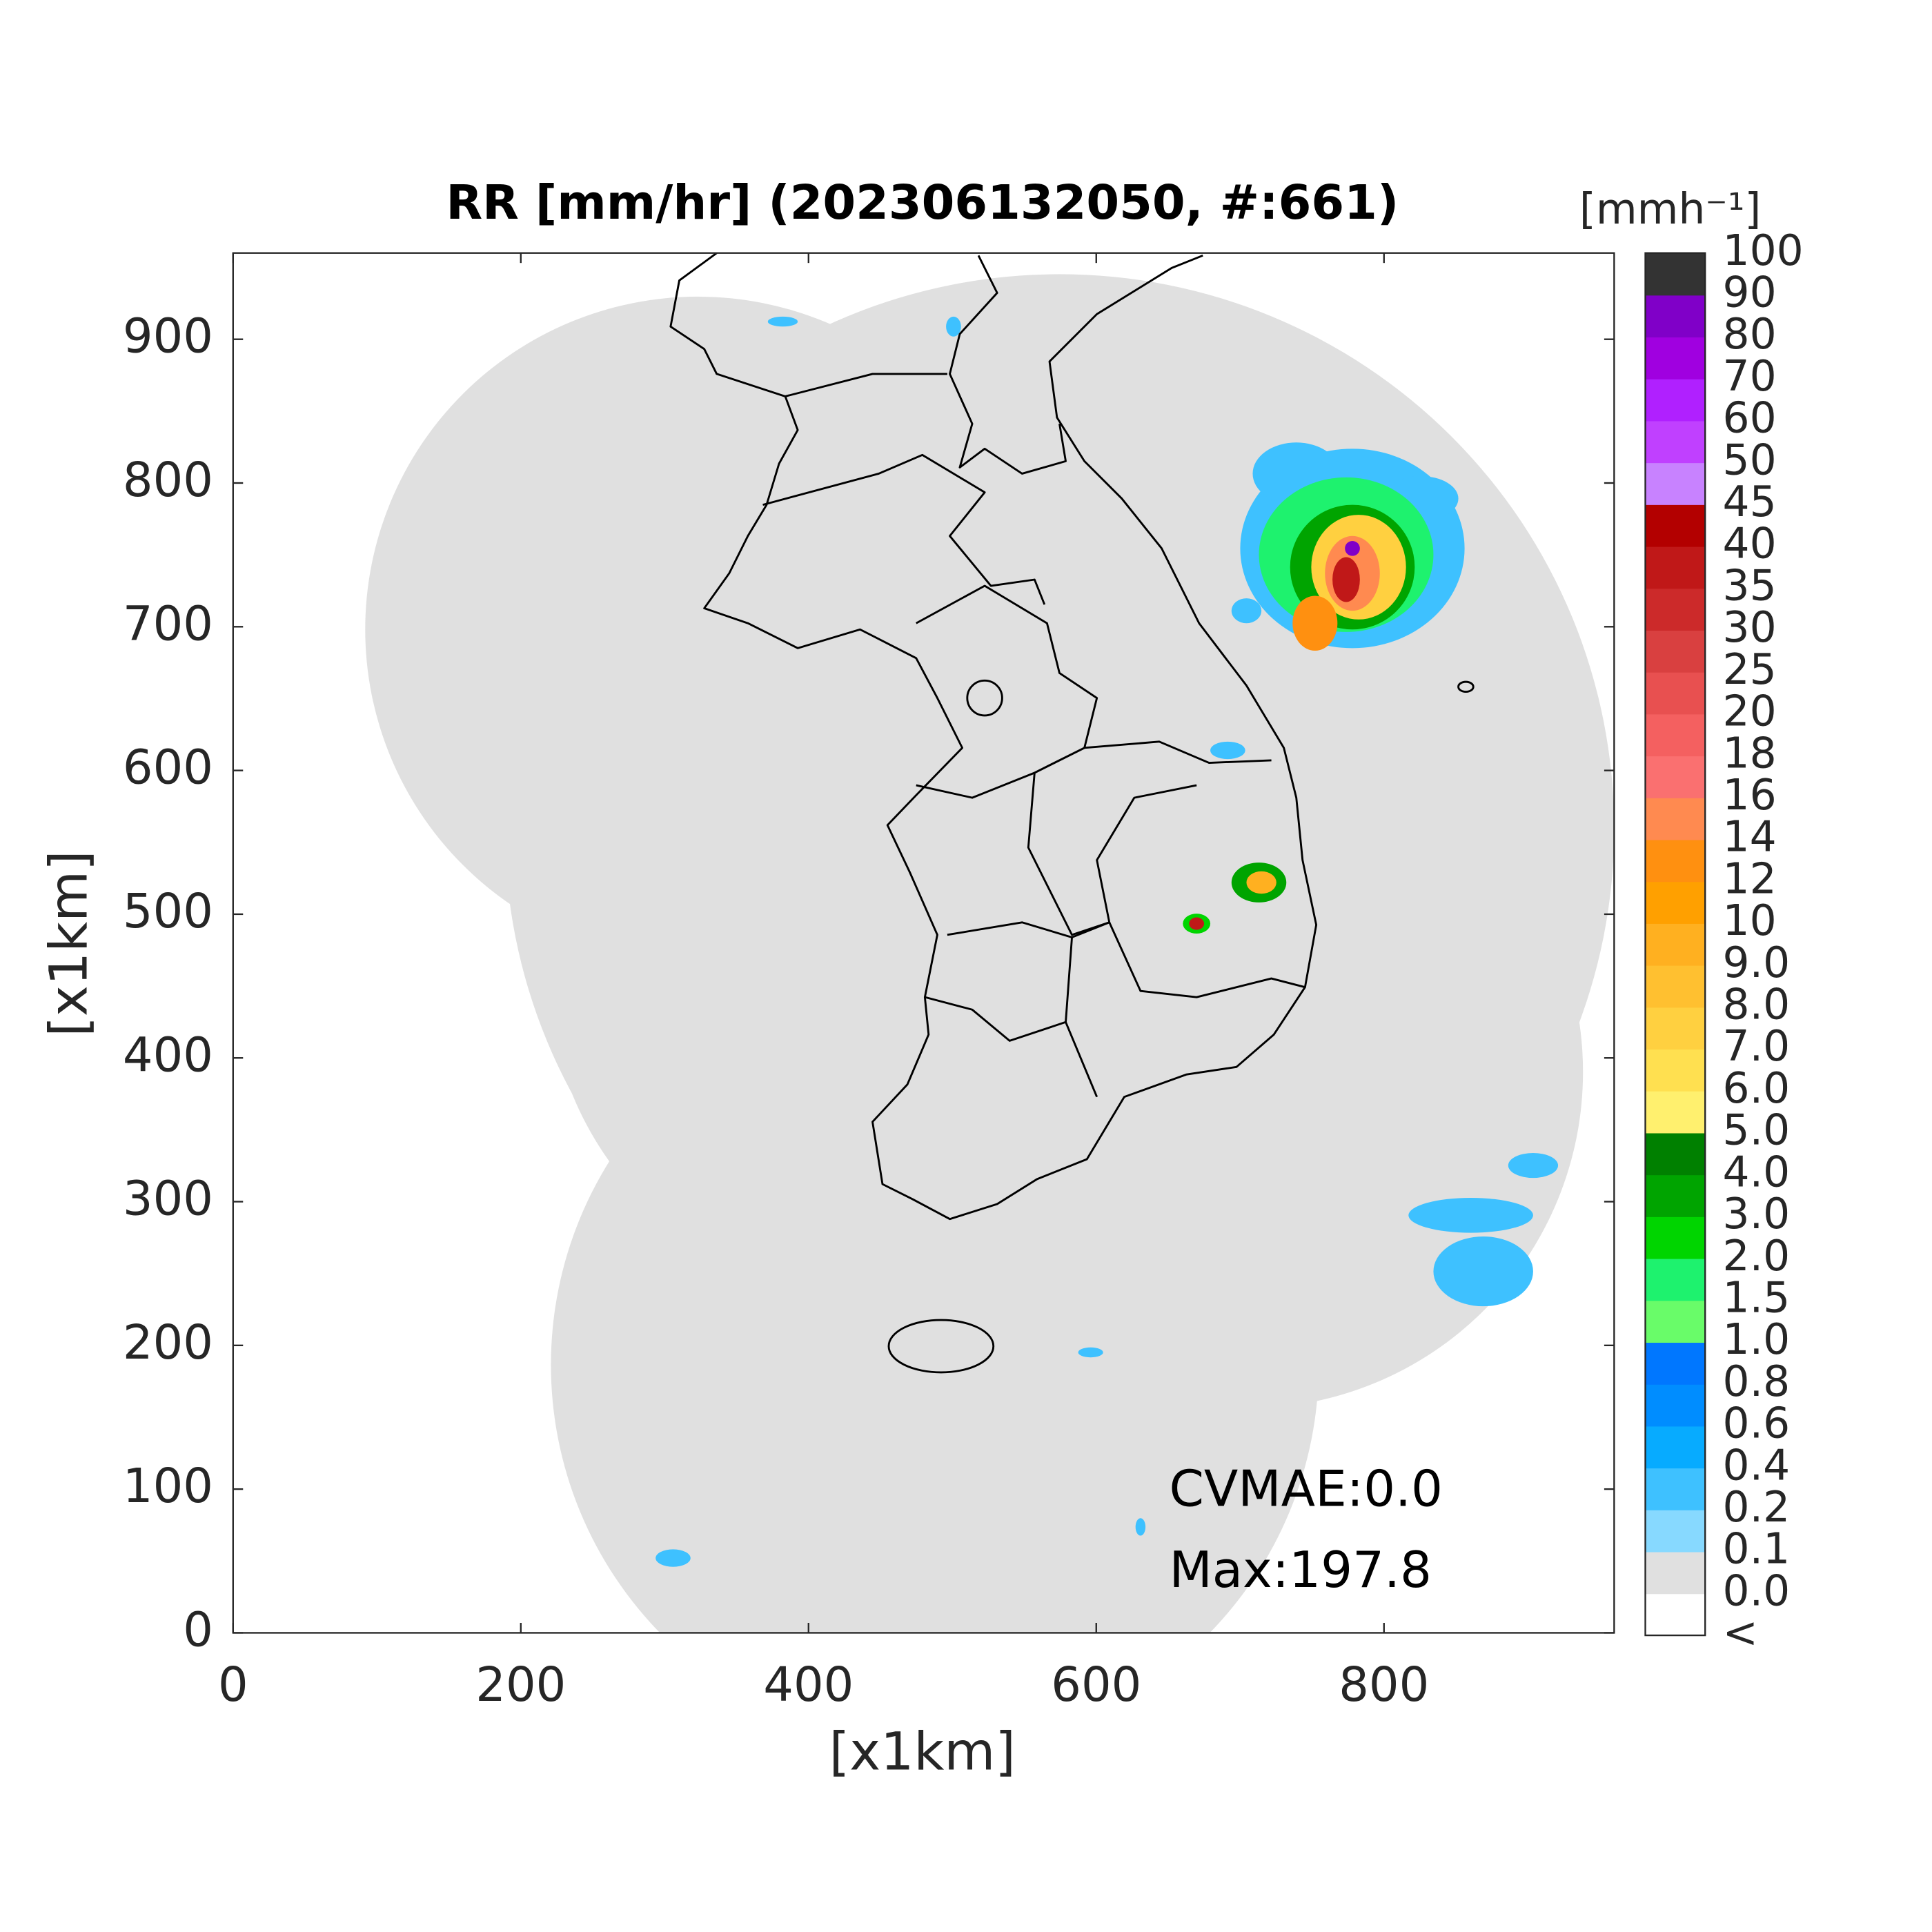 Image resolution: width=1932 pixels, height=1932 pixels. I want to click on y-axis-label: [x1km], so click(69, 943).